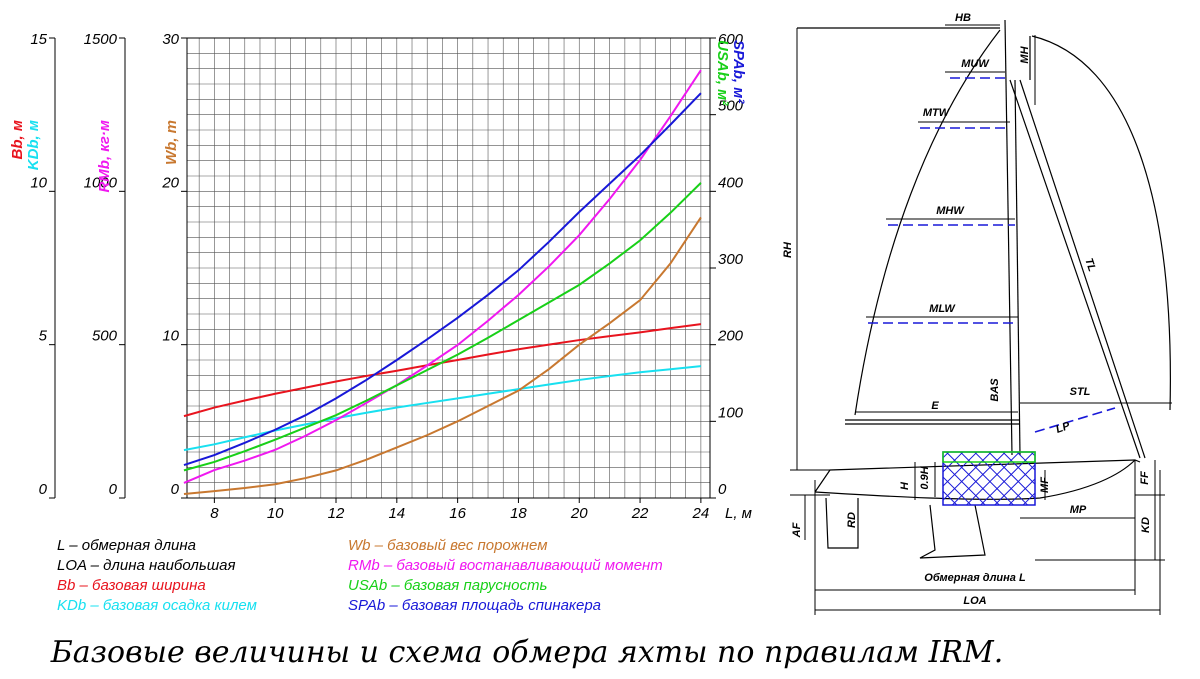 The height and width of the screenshot is (679, 1200). Describe the element at coordinates (975, 64) in the screenshot. I see `diagram-label: MUW` at that location.